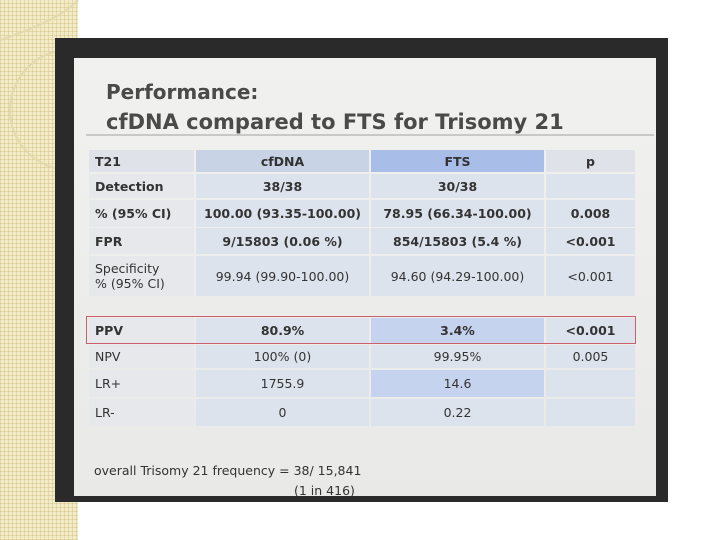 Image resolution: width=720 pixels, height=540 pixels. Describe the element at coordinates (590, 356) in the screenshot. I see `table-cell: 0.005` at that location.